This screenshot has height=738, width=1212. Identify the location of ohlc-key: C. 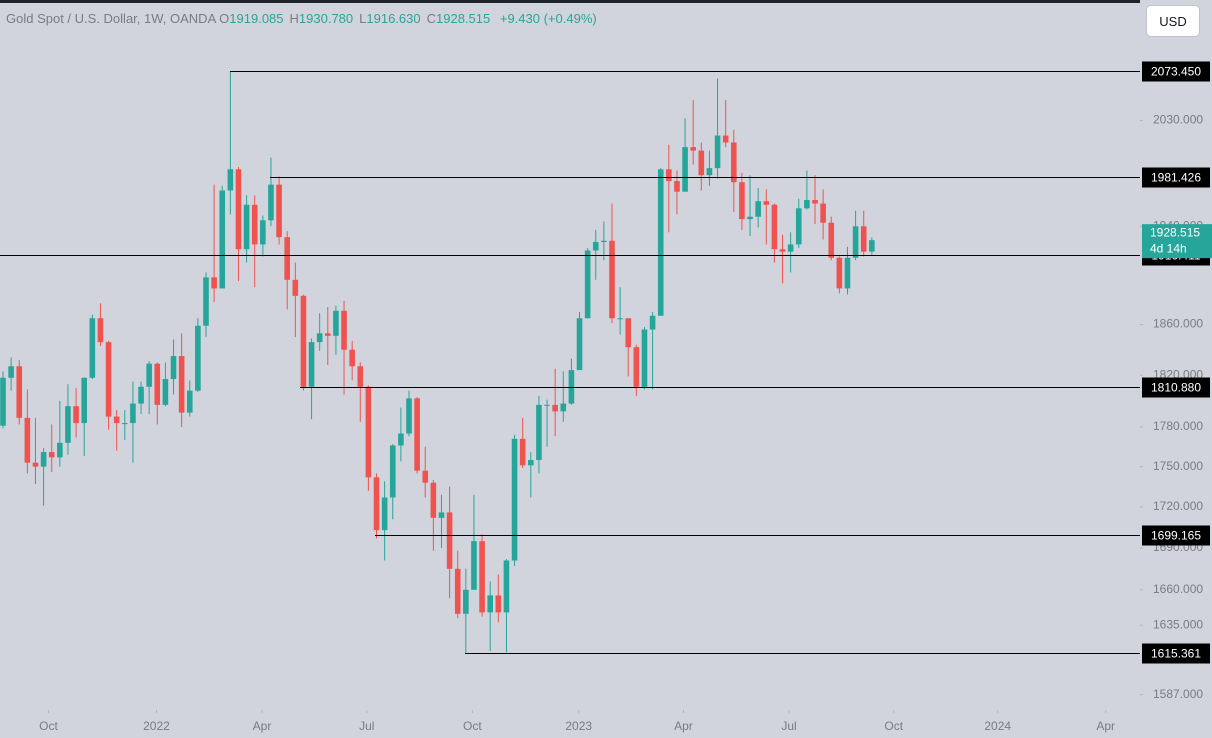
(431, 18).